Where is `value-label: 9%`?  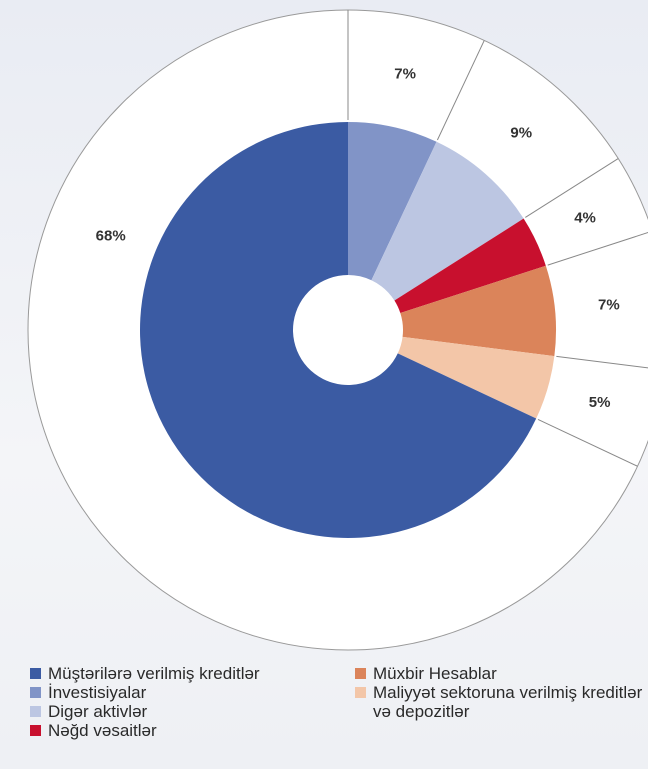 value-label: 9% is located at coordinates (521, 132).